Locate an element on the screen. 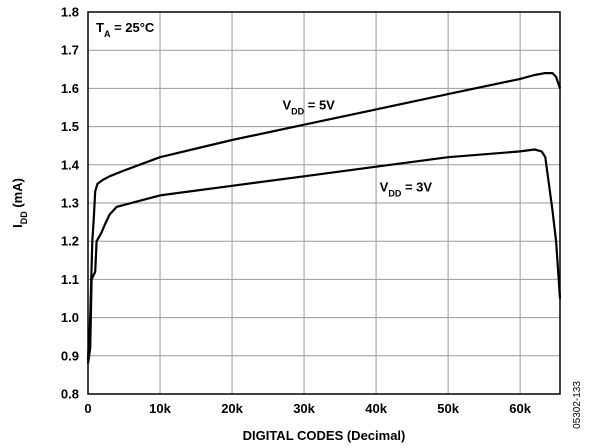  y-tick-label-8: 1.6 is located at coordinates (70, 88).